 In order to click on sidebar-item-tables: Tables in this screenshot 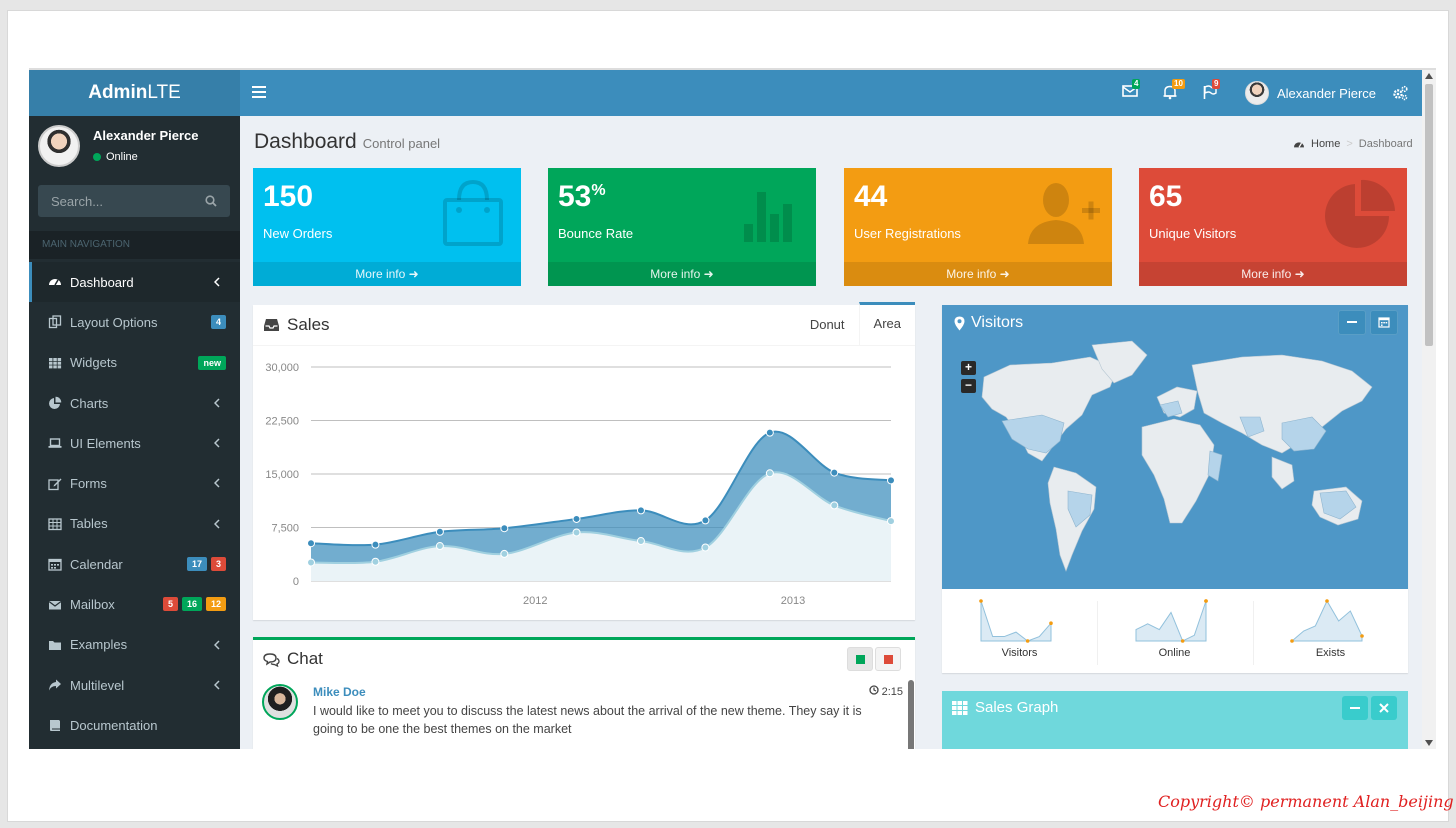, I will do `click(134, 524)`.